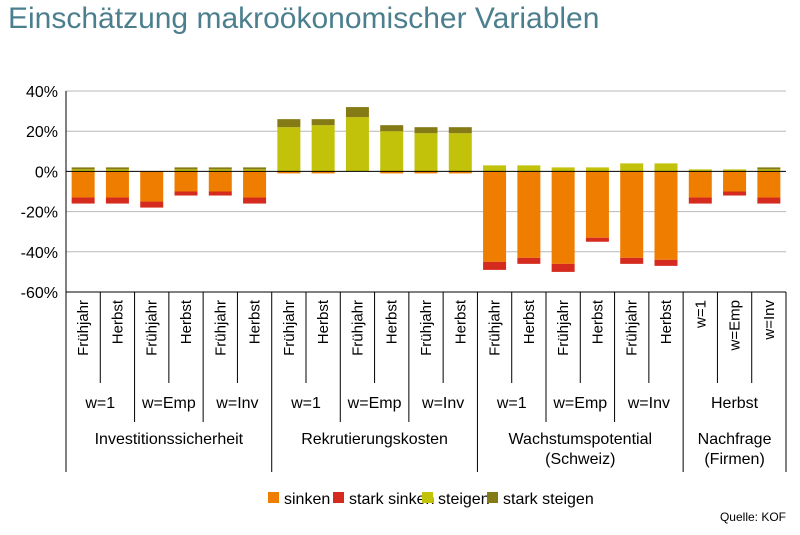 Image resolution: width=800 pixels, height=535 pixels. I want to click on legend: sinken stark sinken steigen stark steigen, so click(431, 499).